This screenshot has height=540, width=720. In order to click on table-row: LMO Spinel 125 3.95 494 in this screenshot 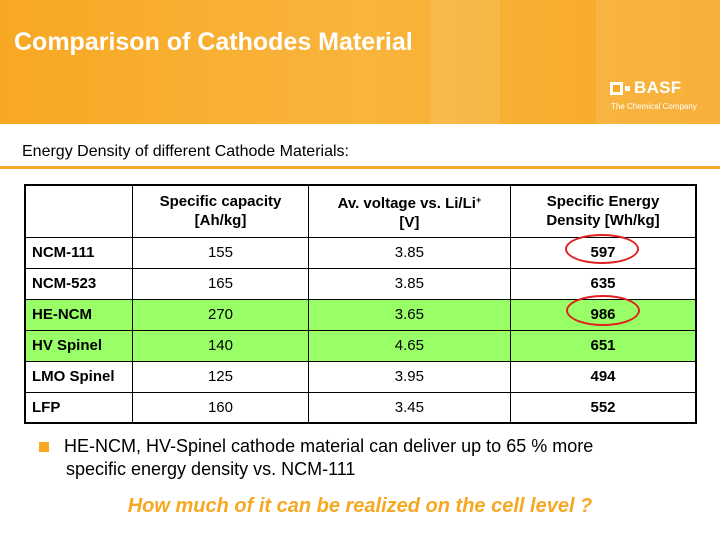, I will do `click(360, 376)`.